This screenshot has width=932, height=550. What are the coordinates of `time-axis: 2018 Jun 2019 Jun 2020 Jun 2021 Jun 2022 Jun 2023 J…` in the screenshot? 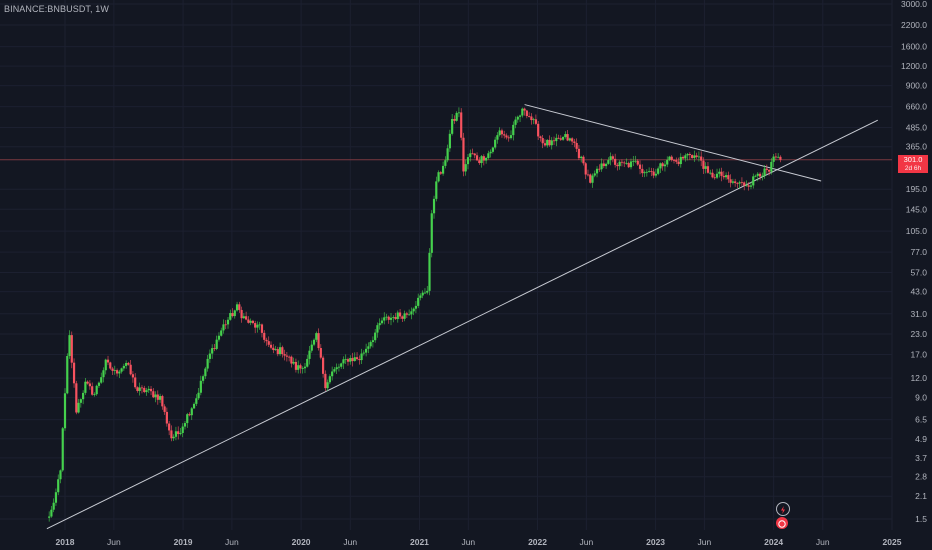 It's located at (479, 542).